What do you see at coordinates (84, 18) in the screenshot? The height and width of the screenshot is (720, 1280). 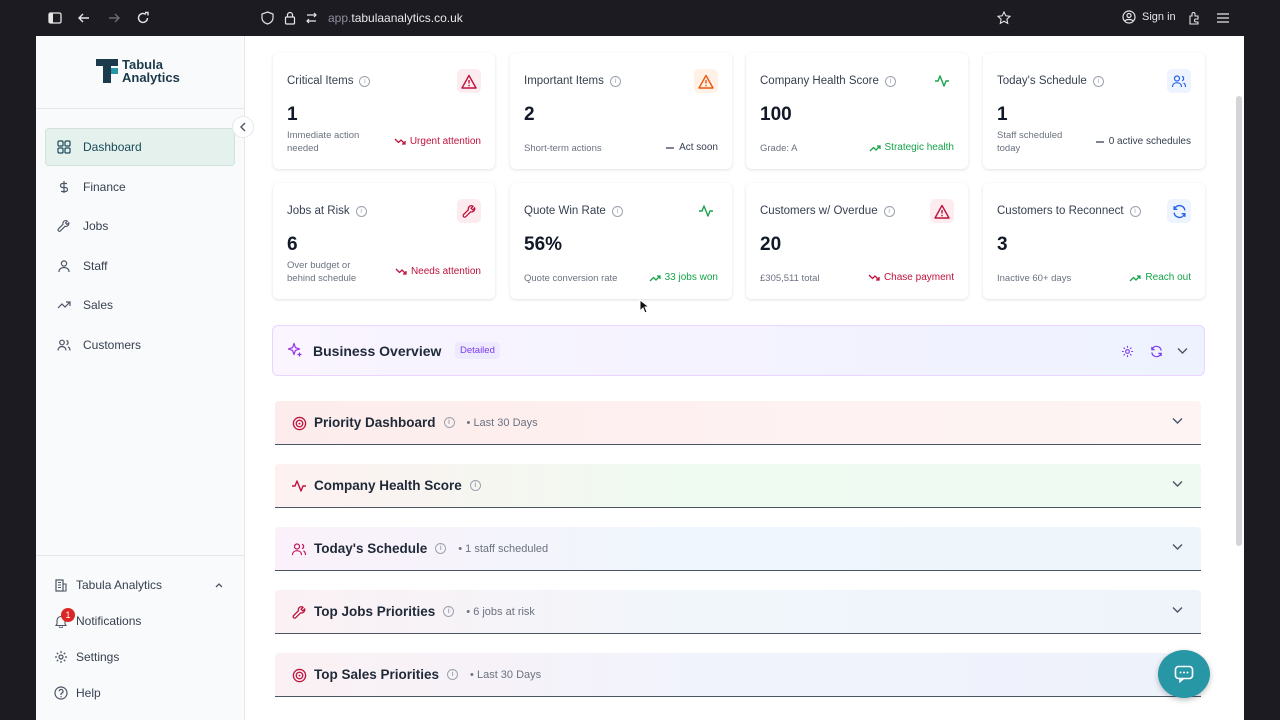 I see `back-icon` at bounding box center [84, 18].